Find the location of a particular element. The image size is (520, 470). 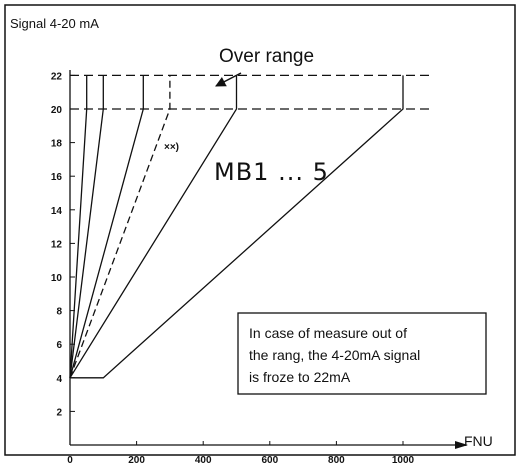

y-tick-label: 2 is located at coordinates (59, 412).